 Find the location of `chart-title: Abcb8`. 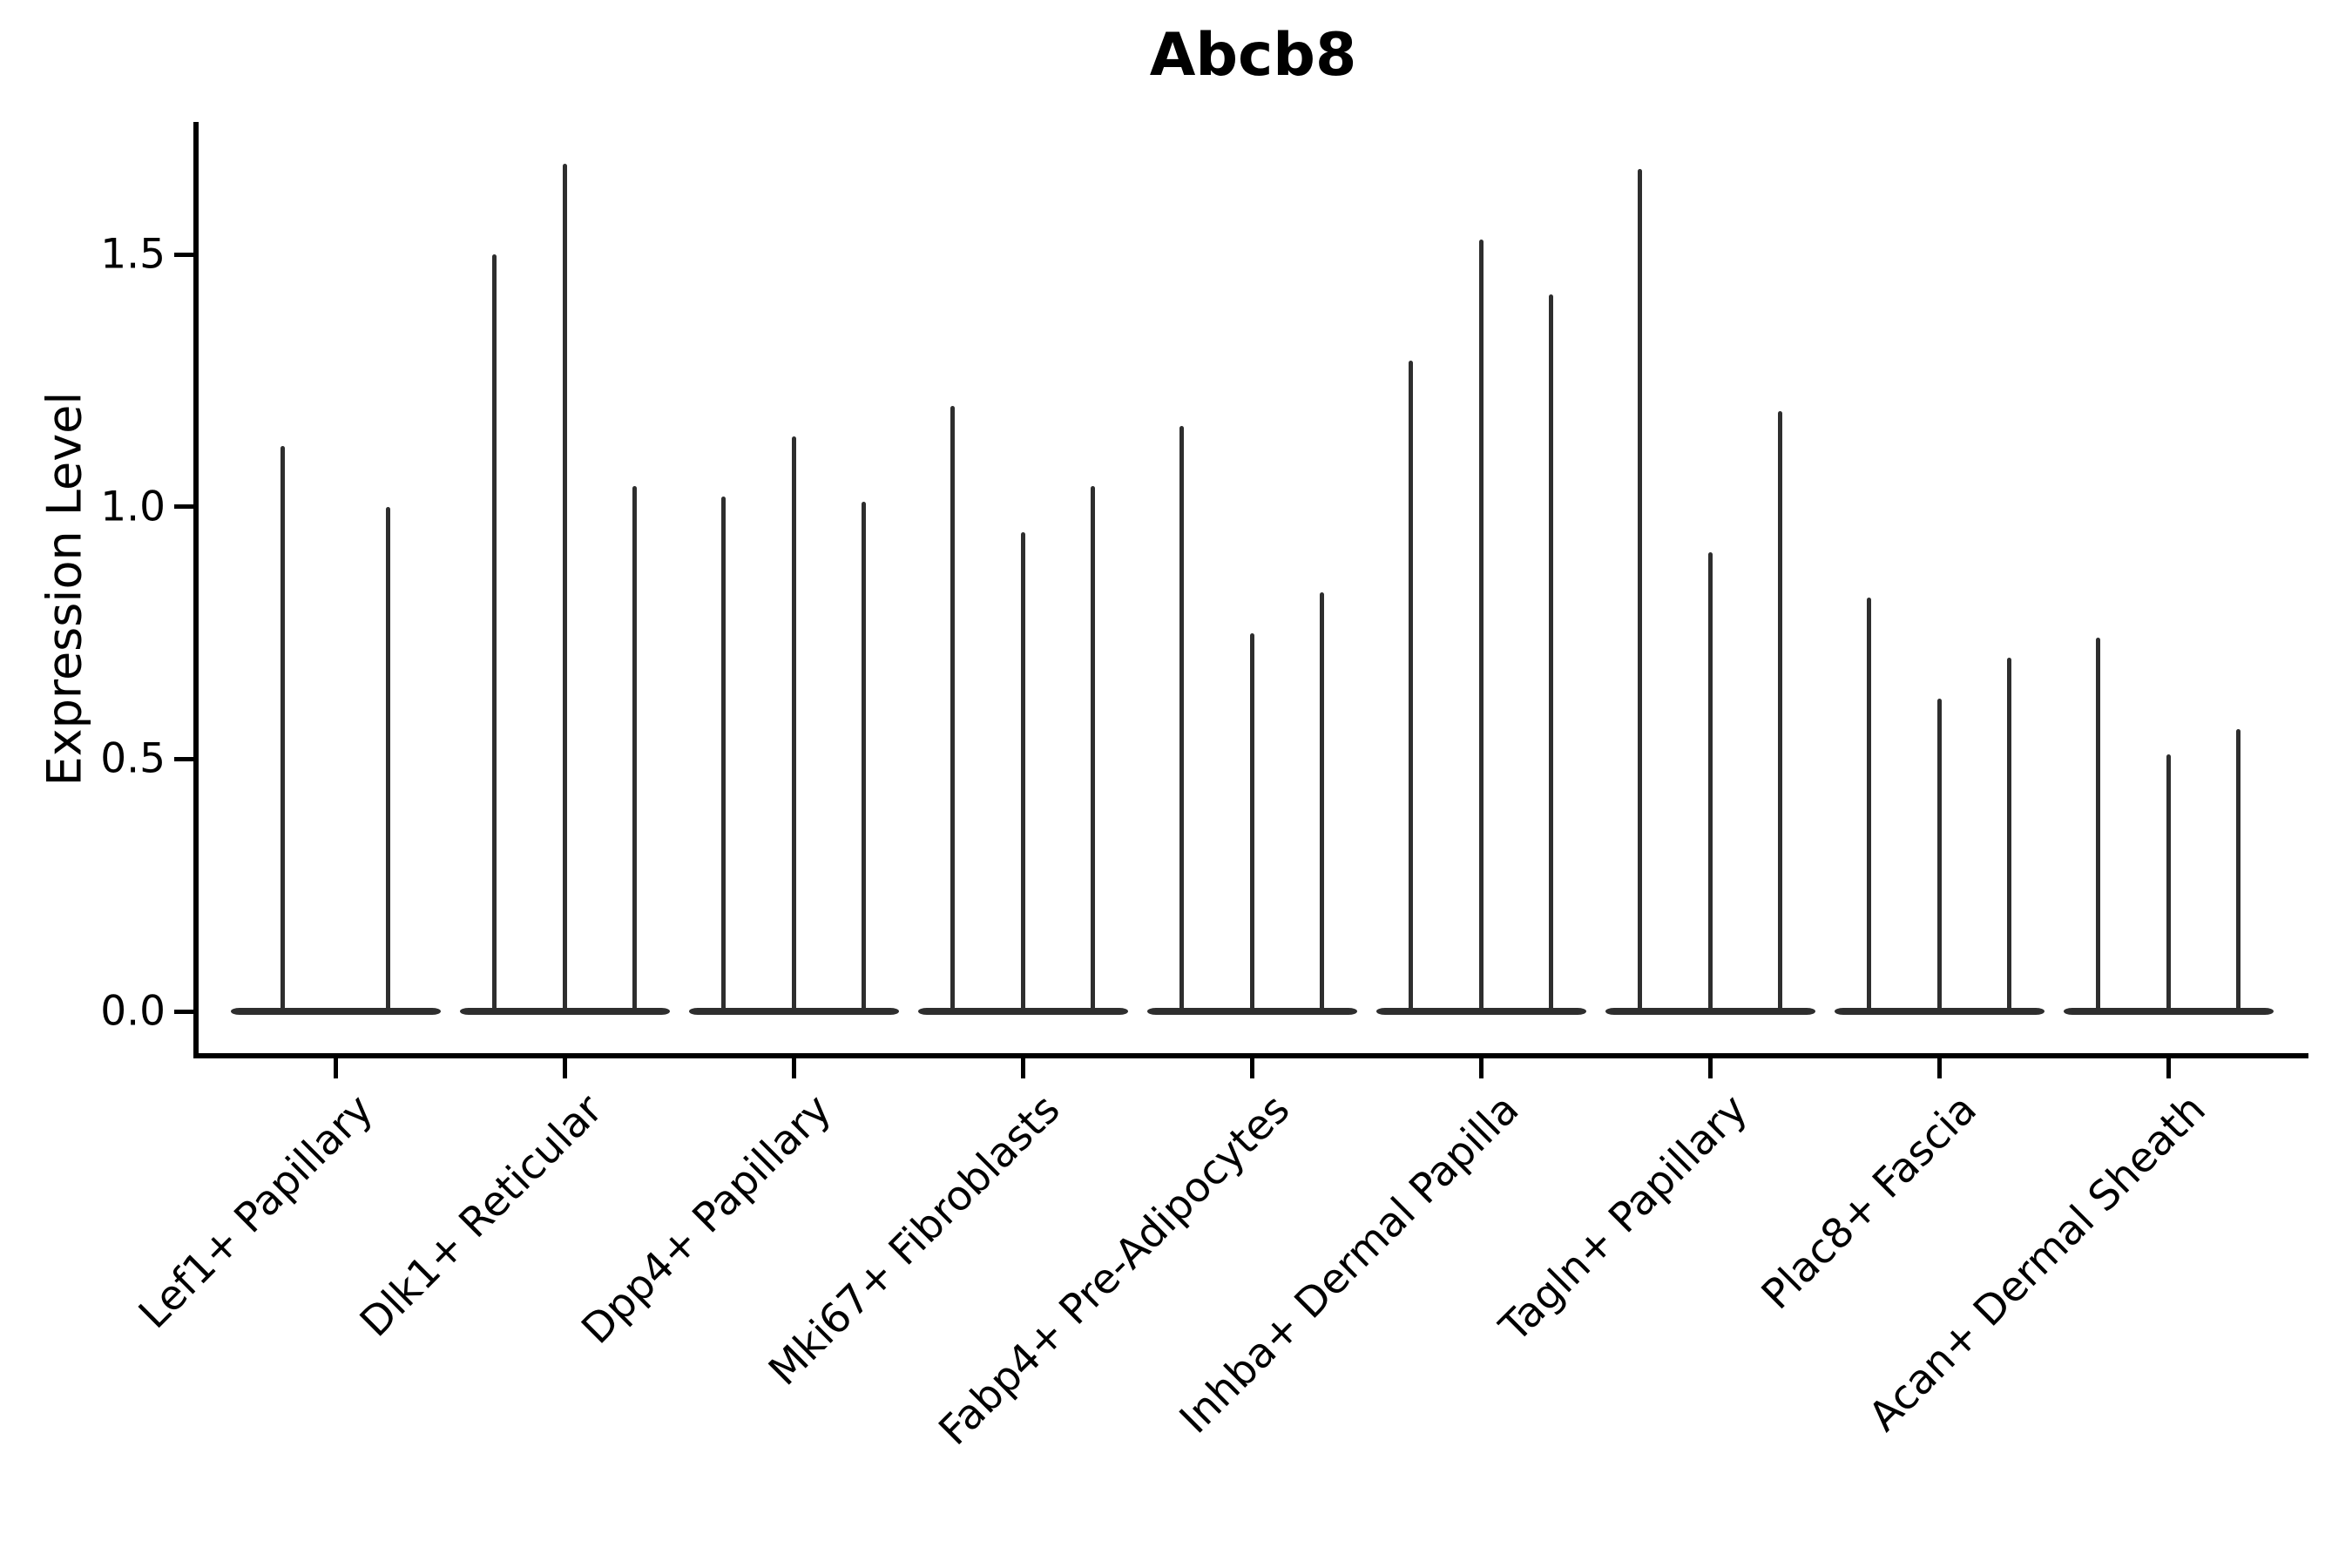

chart-title: Abcb8 is located at coordinates (1253, 56).